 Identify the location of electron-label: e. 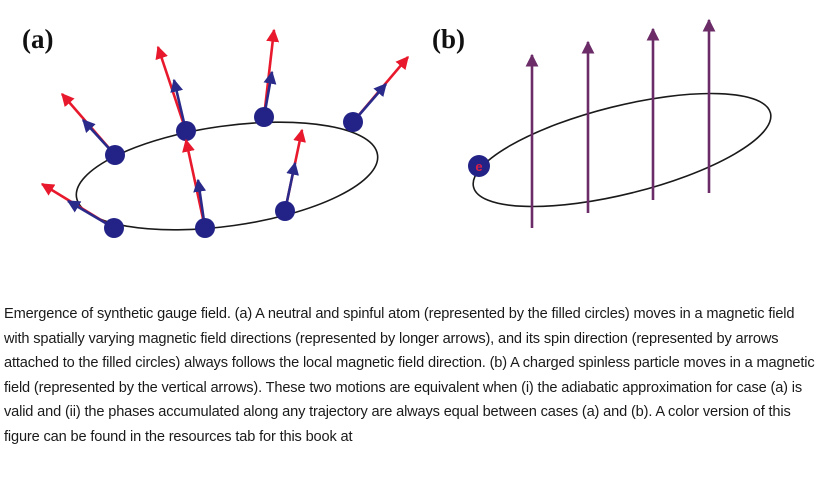
(478, 166).